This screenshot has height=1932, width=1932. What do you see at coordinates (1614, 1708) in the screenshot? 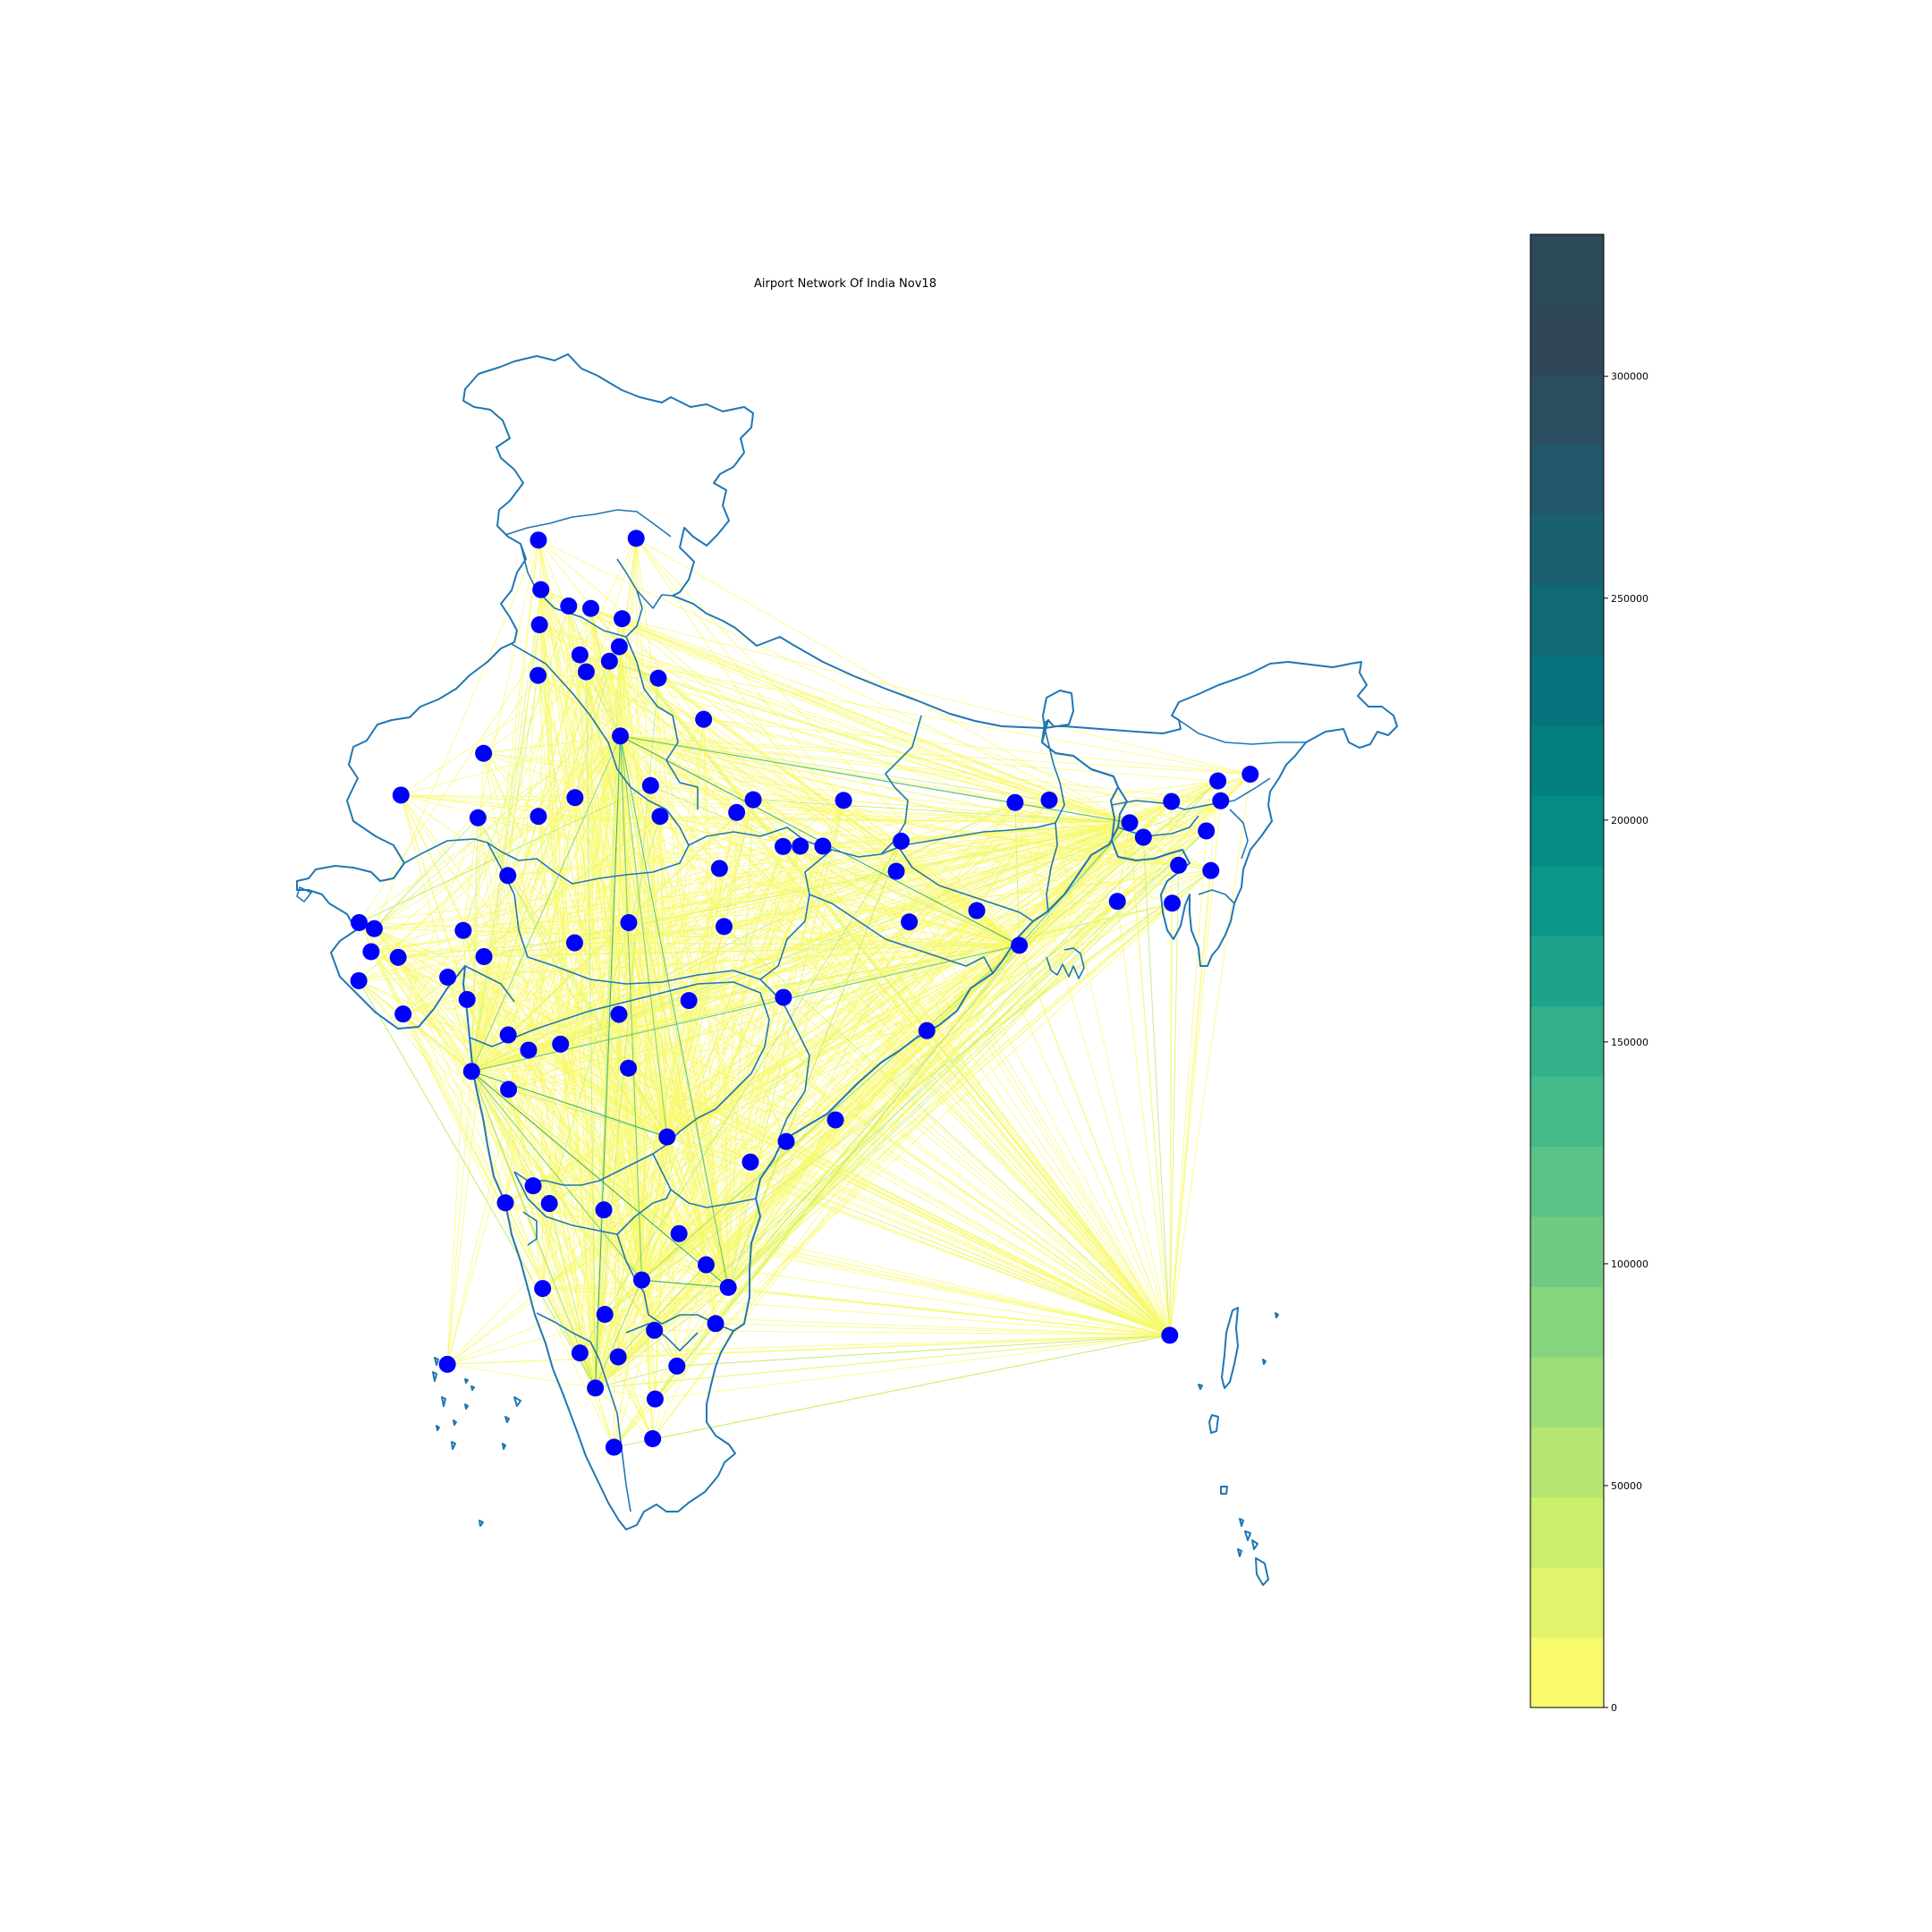
I see `colorbar-tick-label: 0` at bounding box center [1614, 1708].